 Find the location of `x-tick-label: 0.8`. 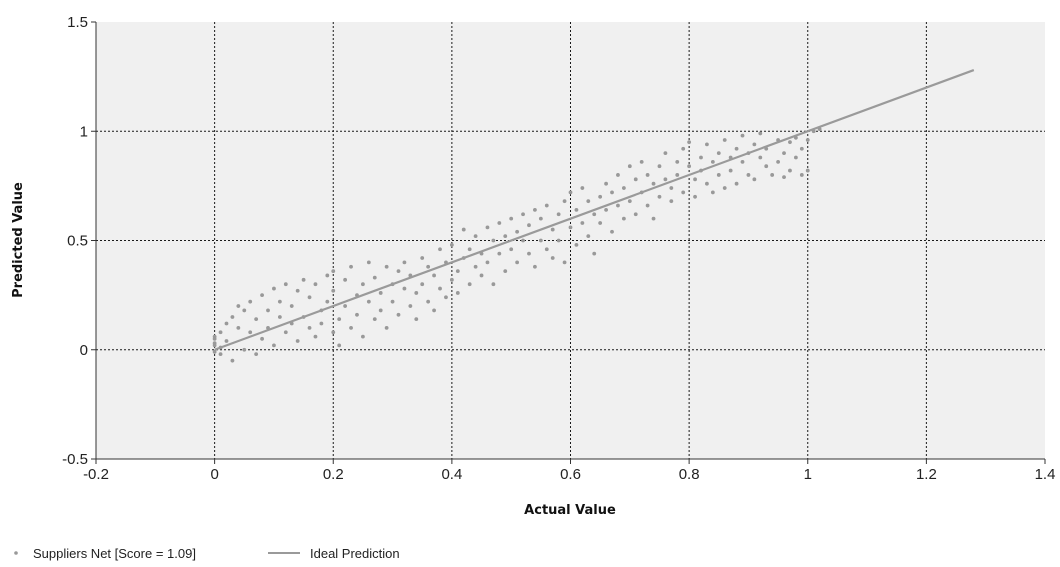

x-tick-label: 0.8 is located at coordinates (689, 474).